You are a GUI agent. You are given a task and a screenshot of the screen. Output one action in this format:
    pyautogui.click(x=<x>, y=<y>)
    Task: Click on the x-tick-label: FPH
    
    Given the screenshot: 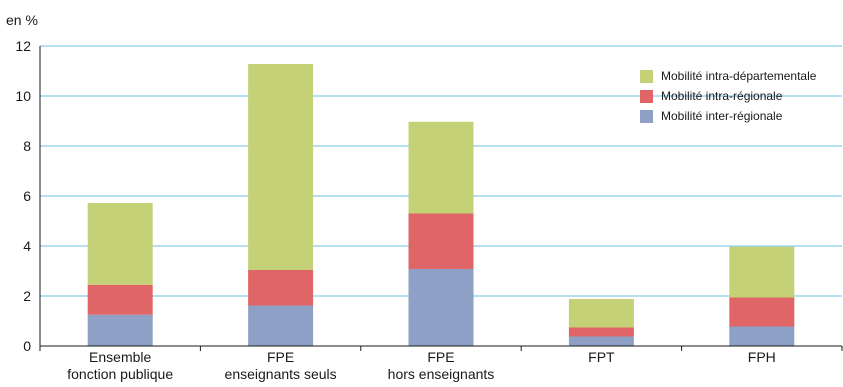 What is the action you would take?
    pyautogui.click(x=762, y=357)
    